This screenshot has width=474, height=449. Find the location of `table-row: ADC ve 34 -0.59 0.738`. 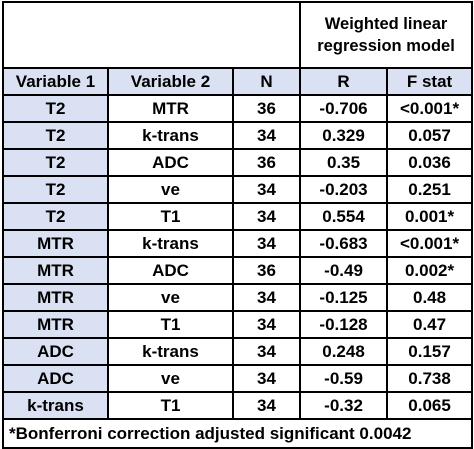

table-row: ADC ve 34 -0.59 0.738 is located at coordinates (238, 378).